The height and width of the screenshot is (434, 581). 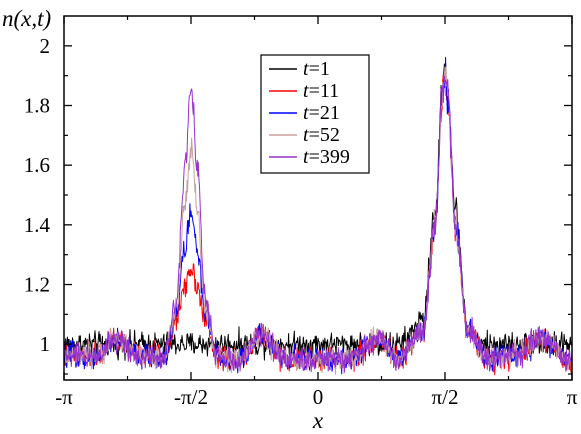 I want to click on y-tick-label: 1.6, so click(x=37, y=165).